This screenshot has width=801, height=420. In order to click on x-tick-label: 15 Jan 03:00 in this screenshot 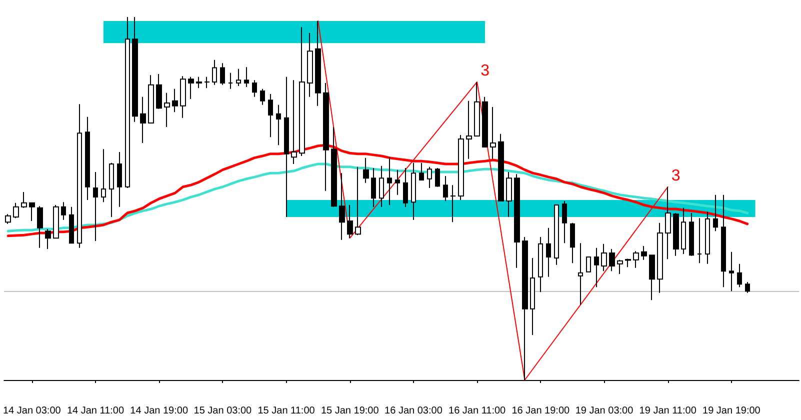, I will do `click(223, 411)`.